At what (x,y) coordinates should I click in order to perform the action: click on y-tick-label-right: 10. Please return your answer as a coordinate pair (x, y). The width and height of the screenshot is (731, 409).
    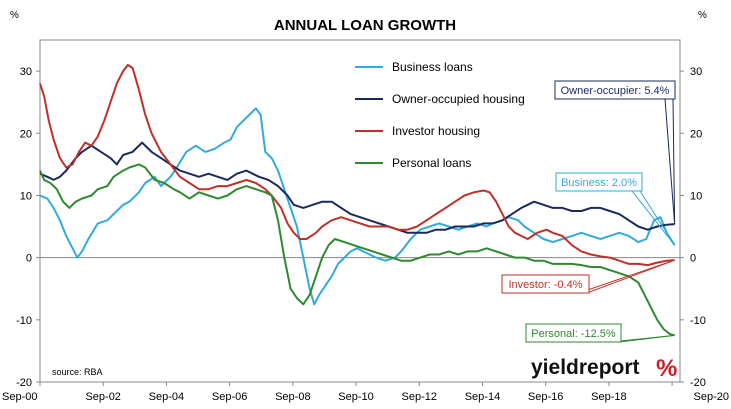
    Looking at the image, I should click on (696, 196).